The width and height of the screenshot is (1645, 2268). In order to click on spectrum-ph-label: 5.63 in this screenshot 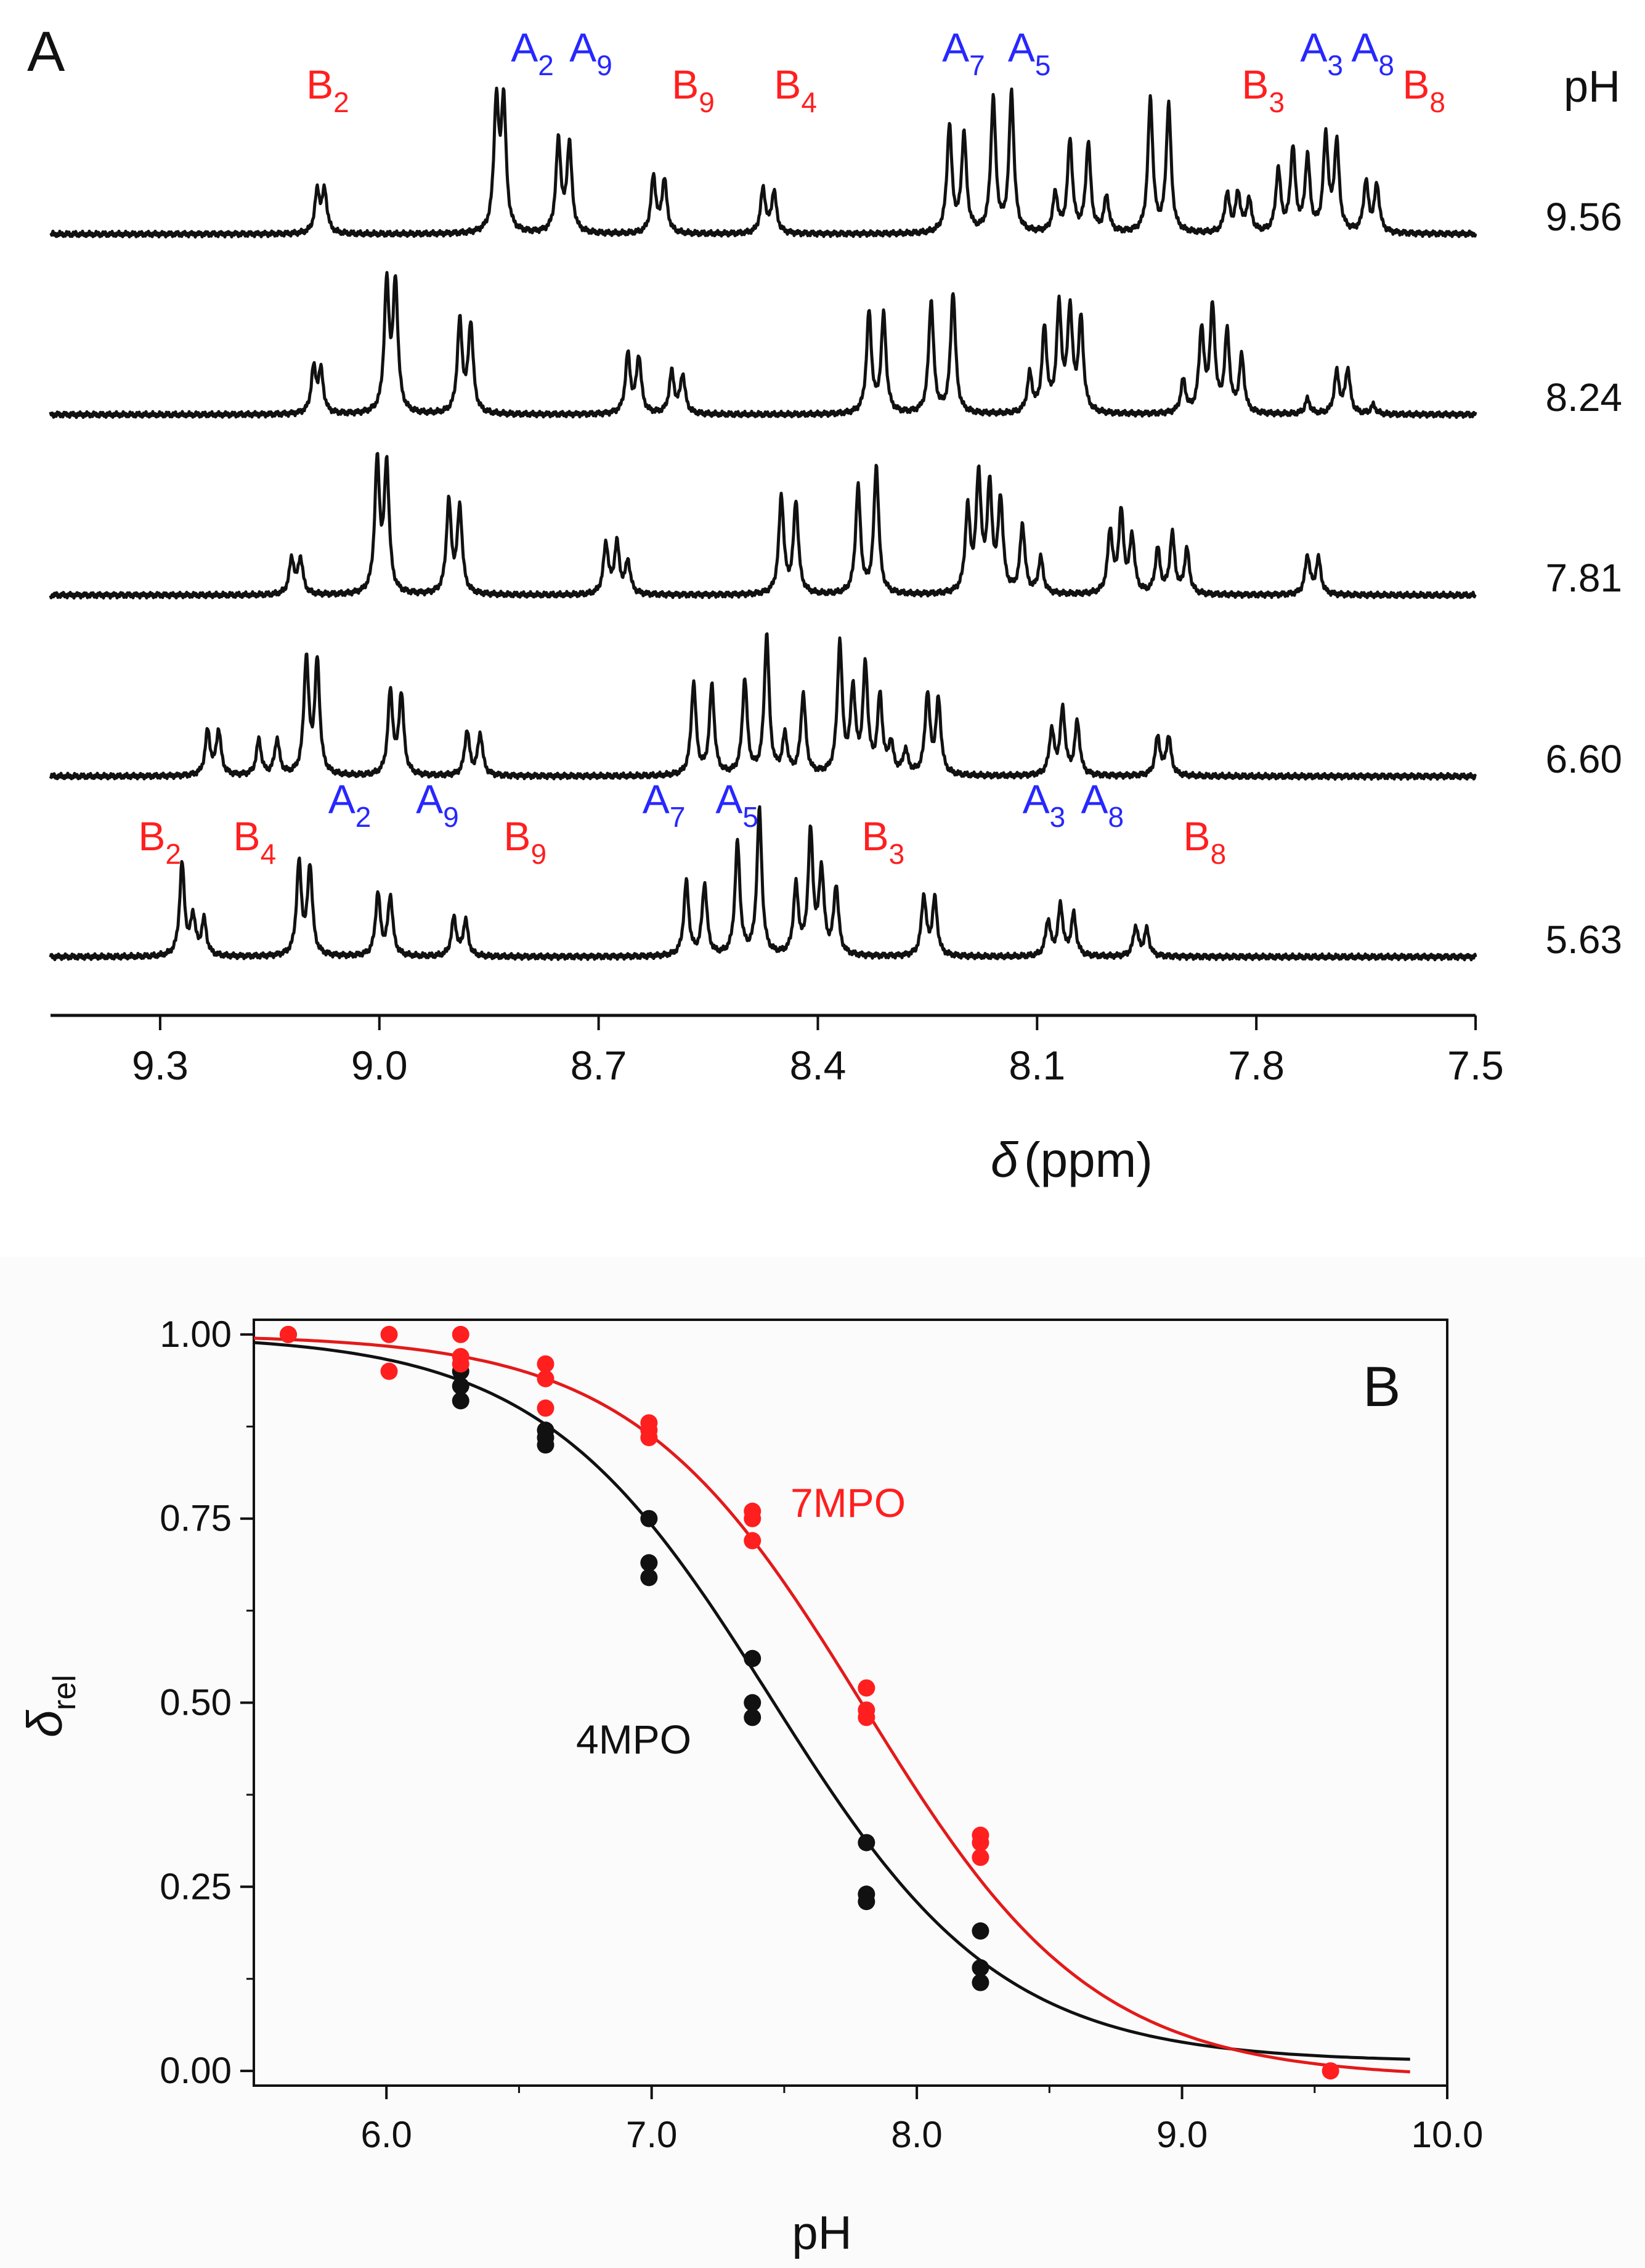, I will do `click(1583, 939)`.